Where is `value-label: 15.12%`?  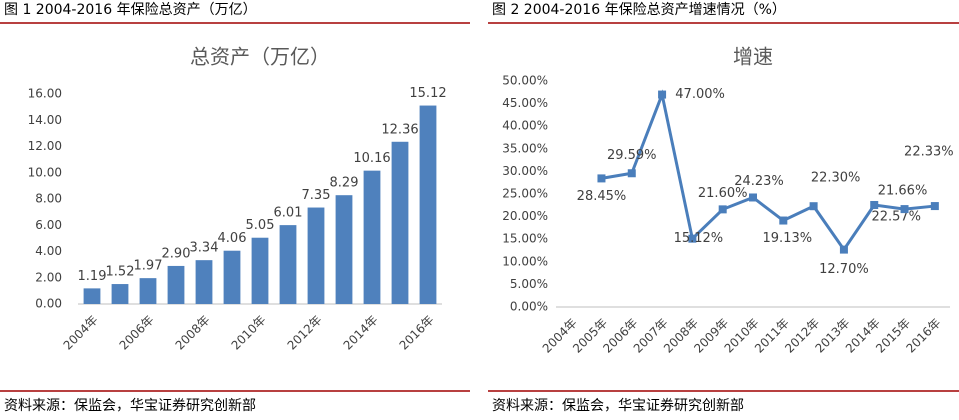 value-label: 15.12% is located at coordinates (699, 238).